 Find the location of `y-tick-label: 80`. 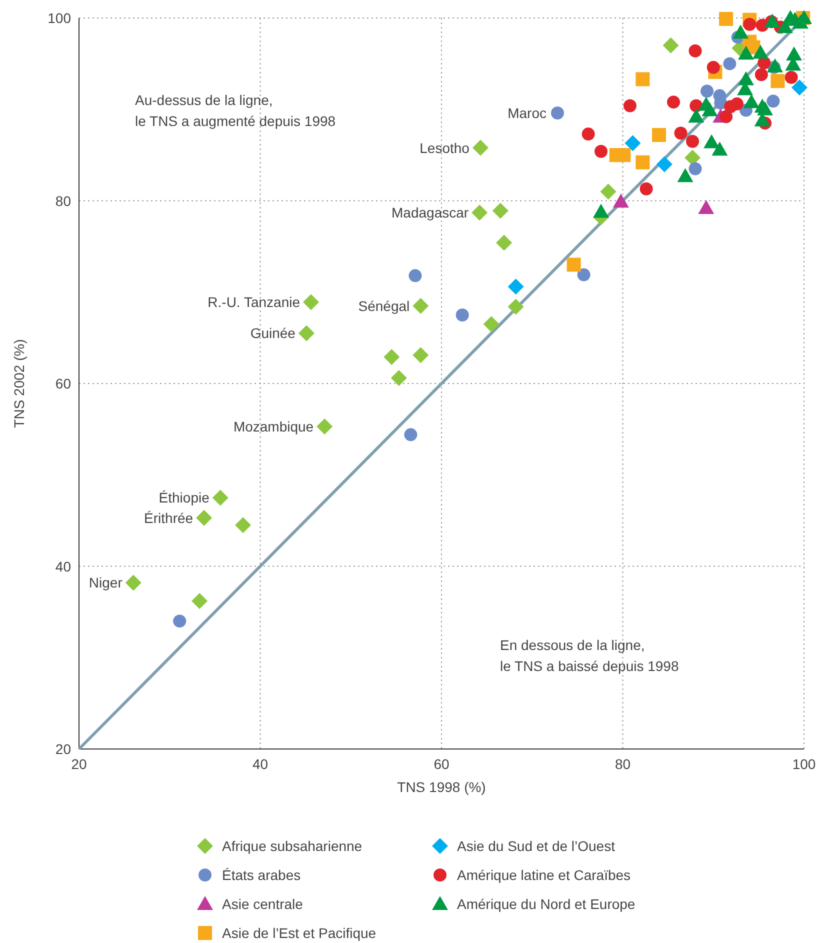

y-tick-label: 80 is located at coordinates (63, 200).